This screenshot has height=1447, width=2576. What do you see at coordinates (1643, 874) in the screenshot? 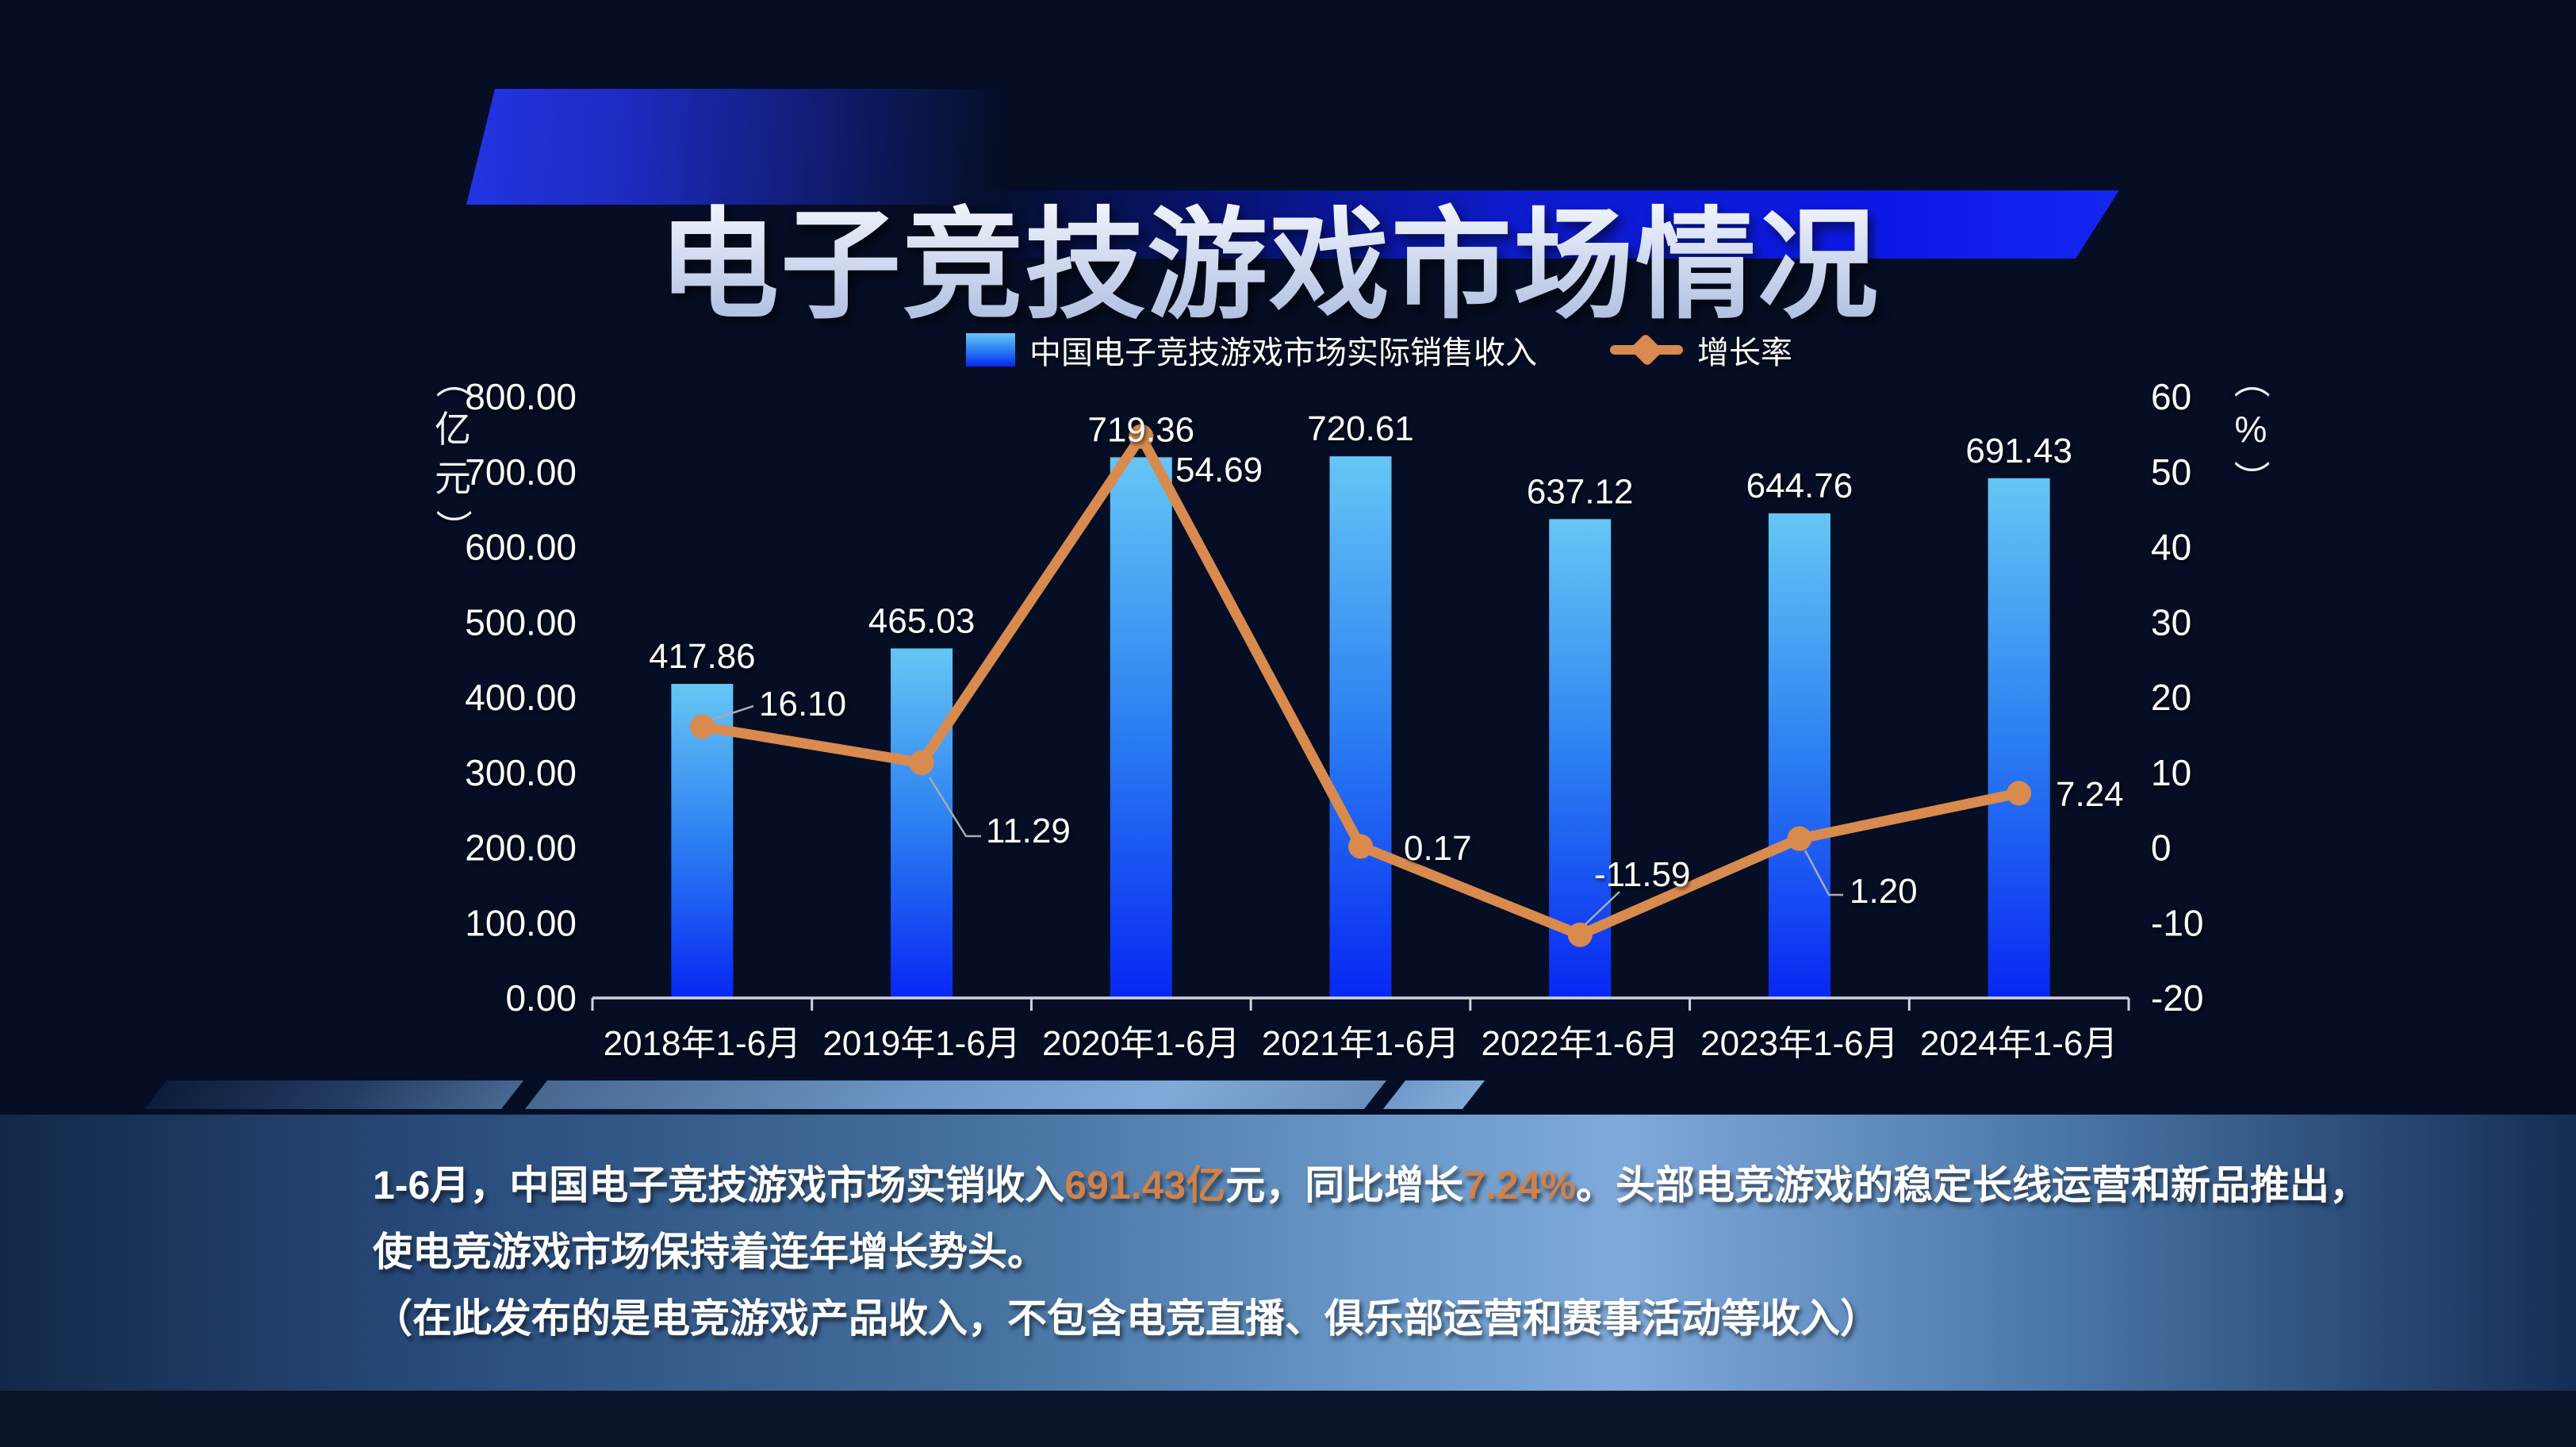
I see `line-value-label: -11.59` at bounding box center [1643, 874].